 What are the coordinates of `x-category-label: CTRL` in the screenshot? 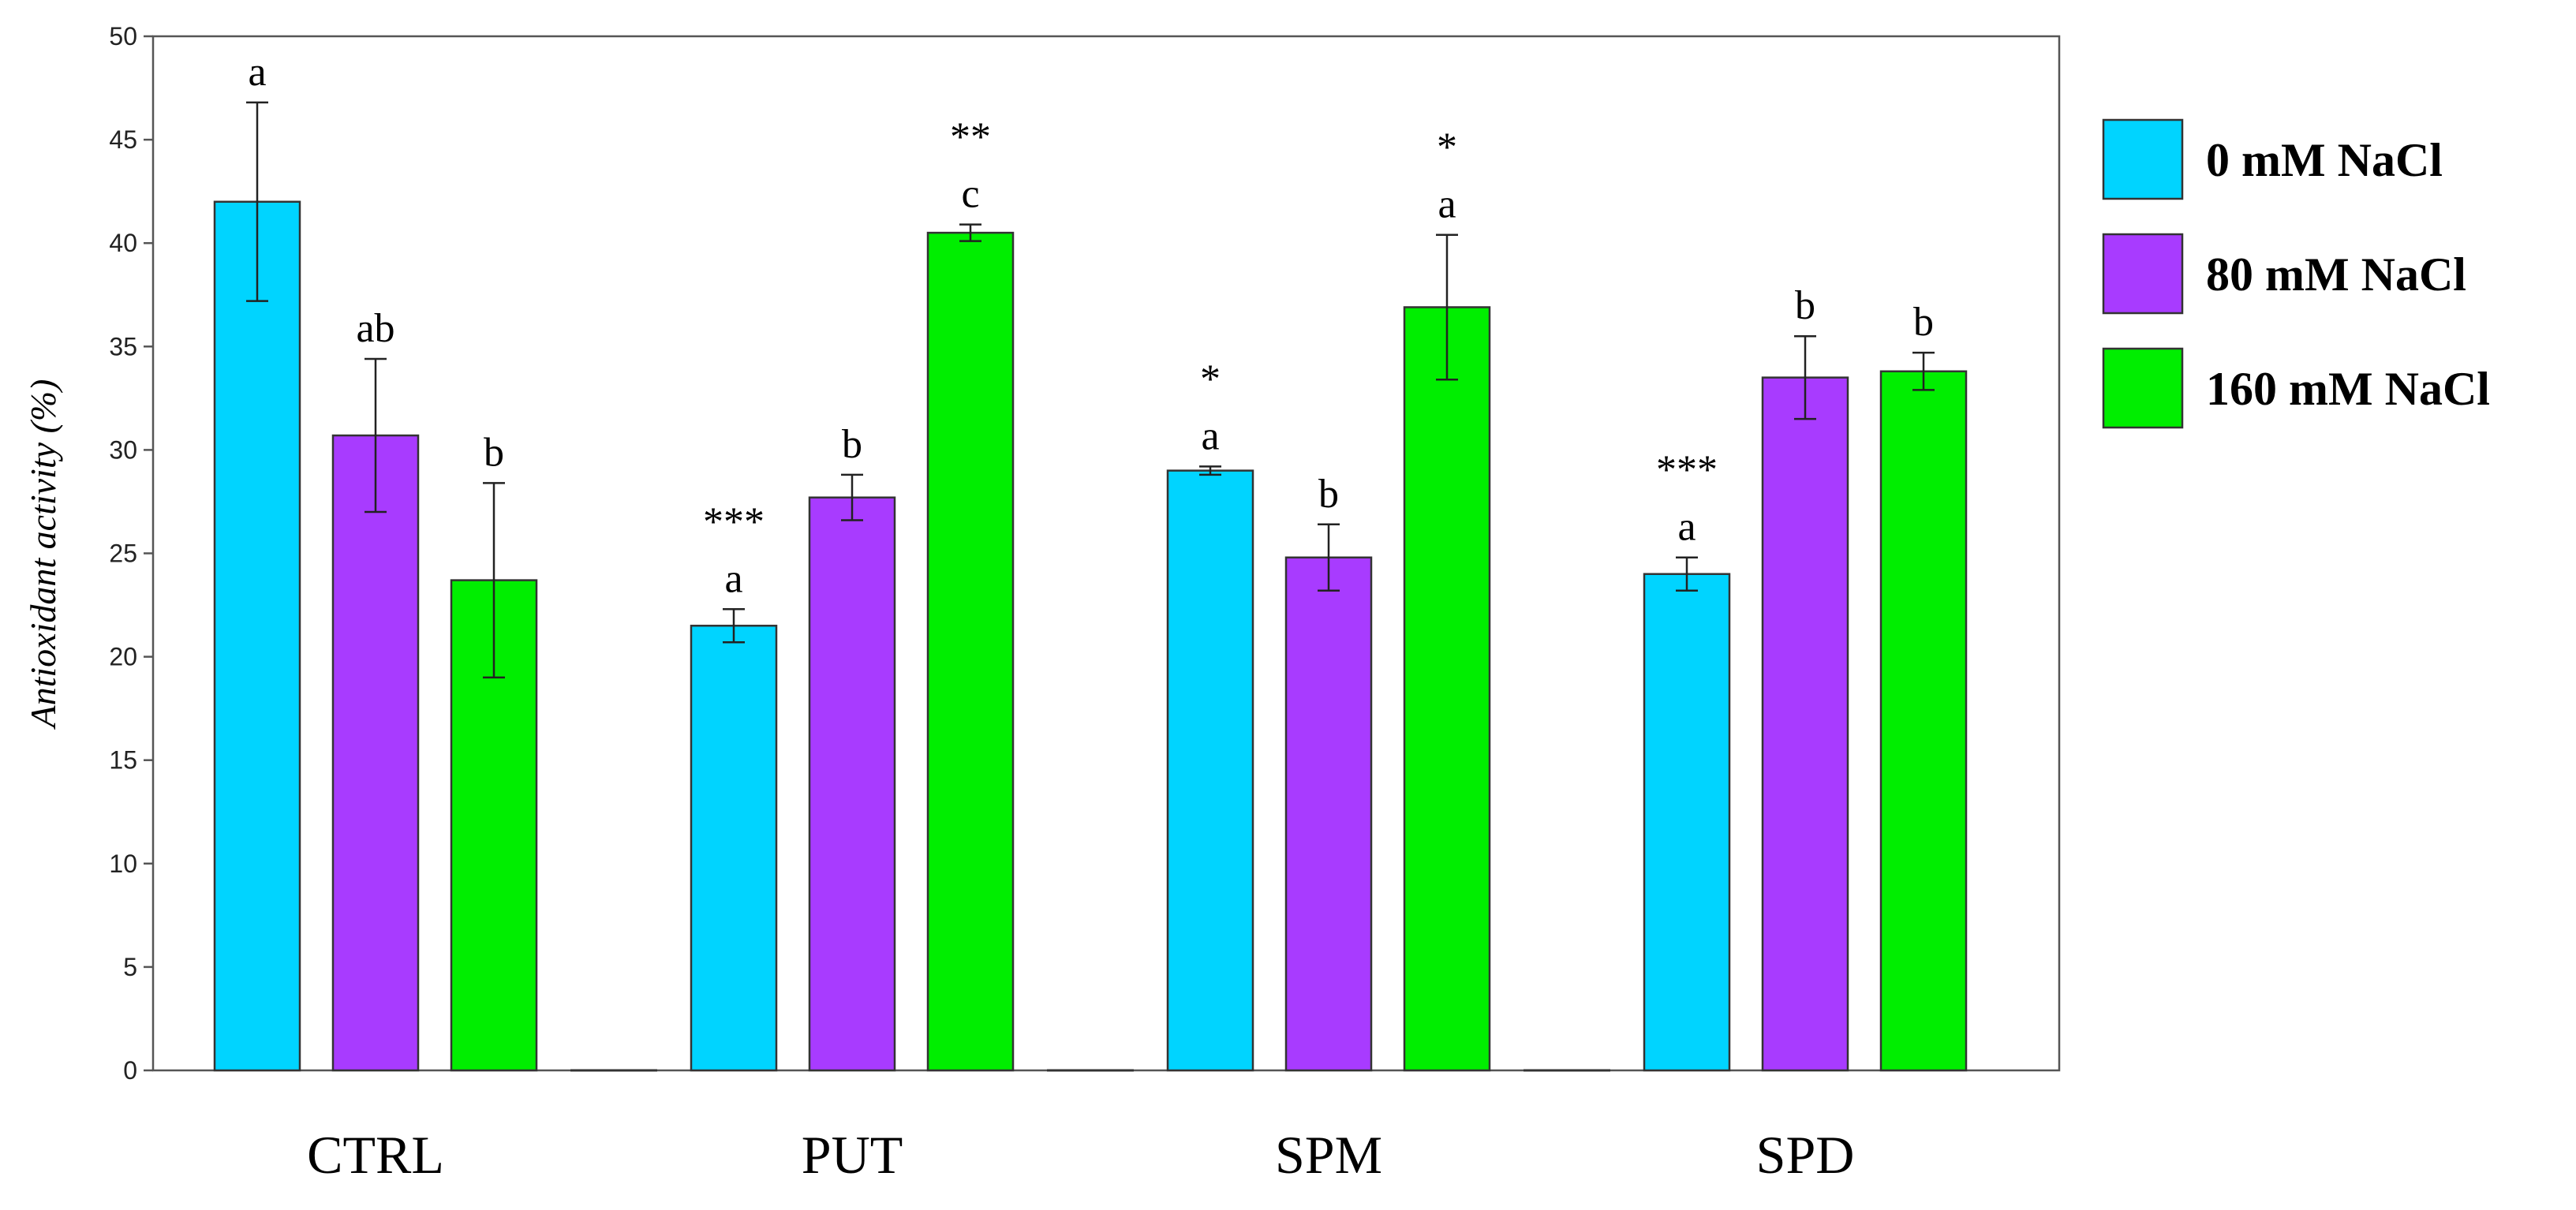 It's located at (375, 1155).